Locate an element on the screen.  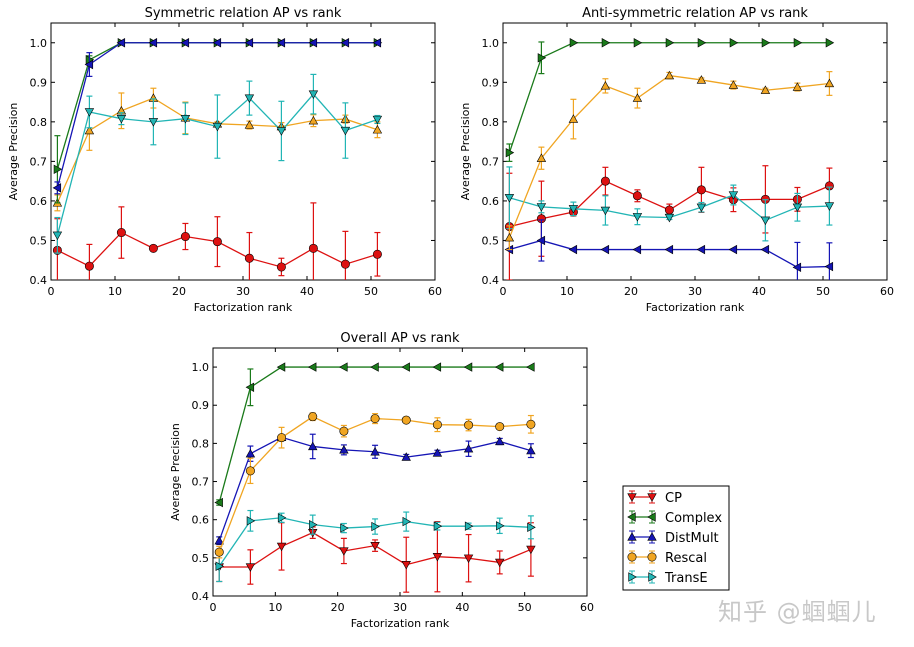
x-tick-label: 20 is located at coordinates (179, 291).